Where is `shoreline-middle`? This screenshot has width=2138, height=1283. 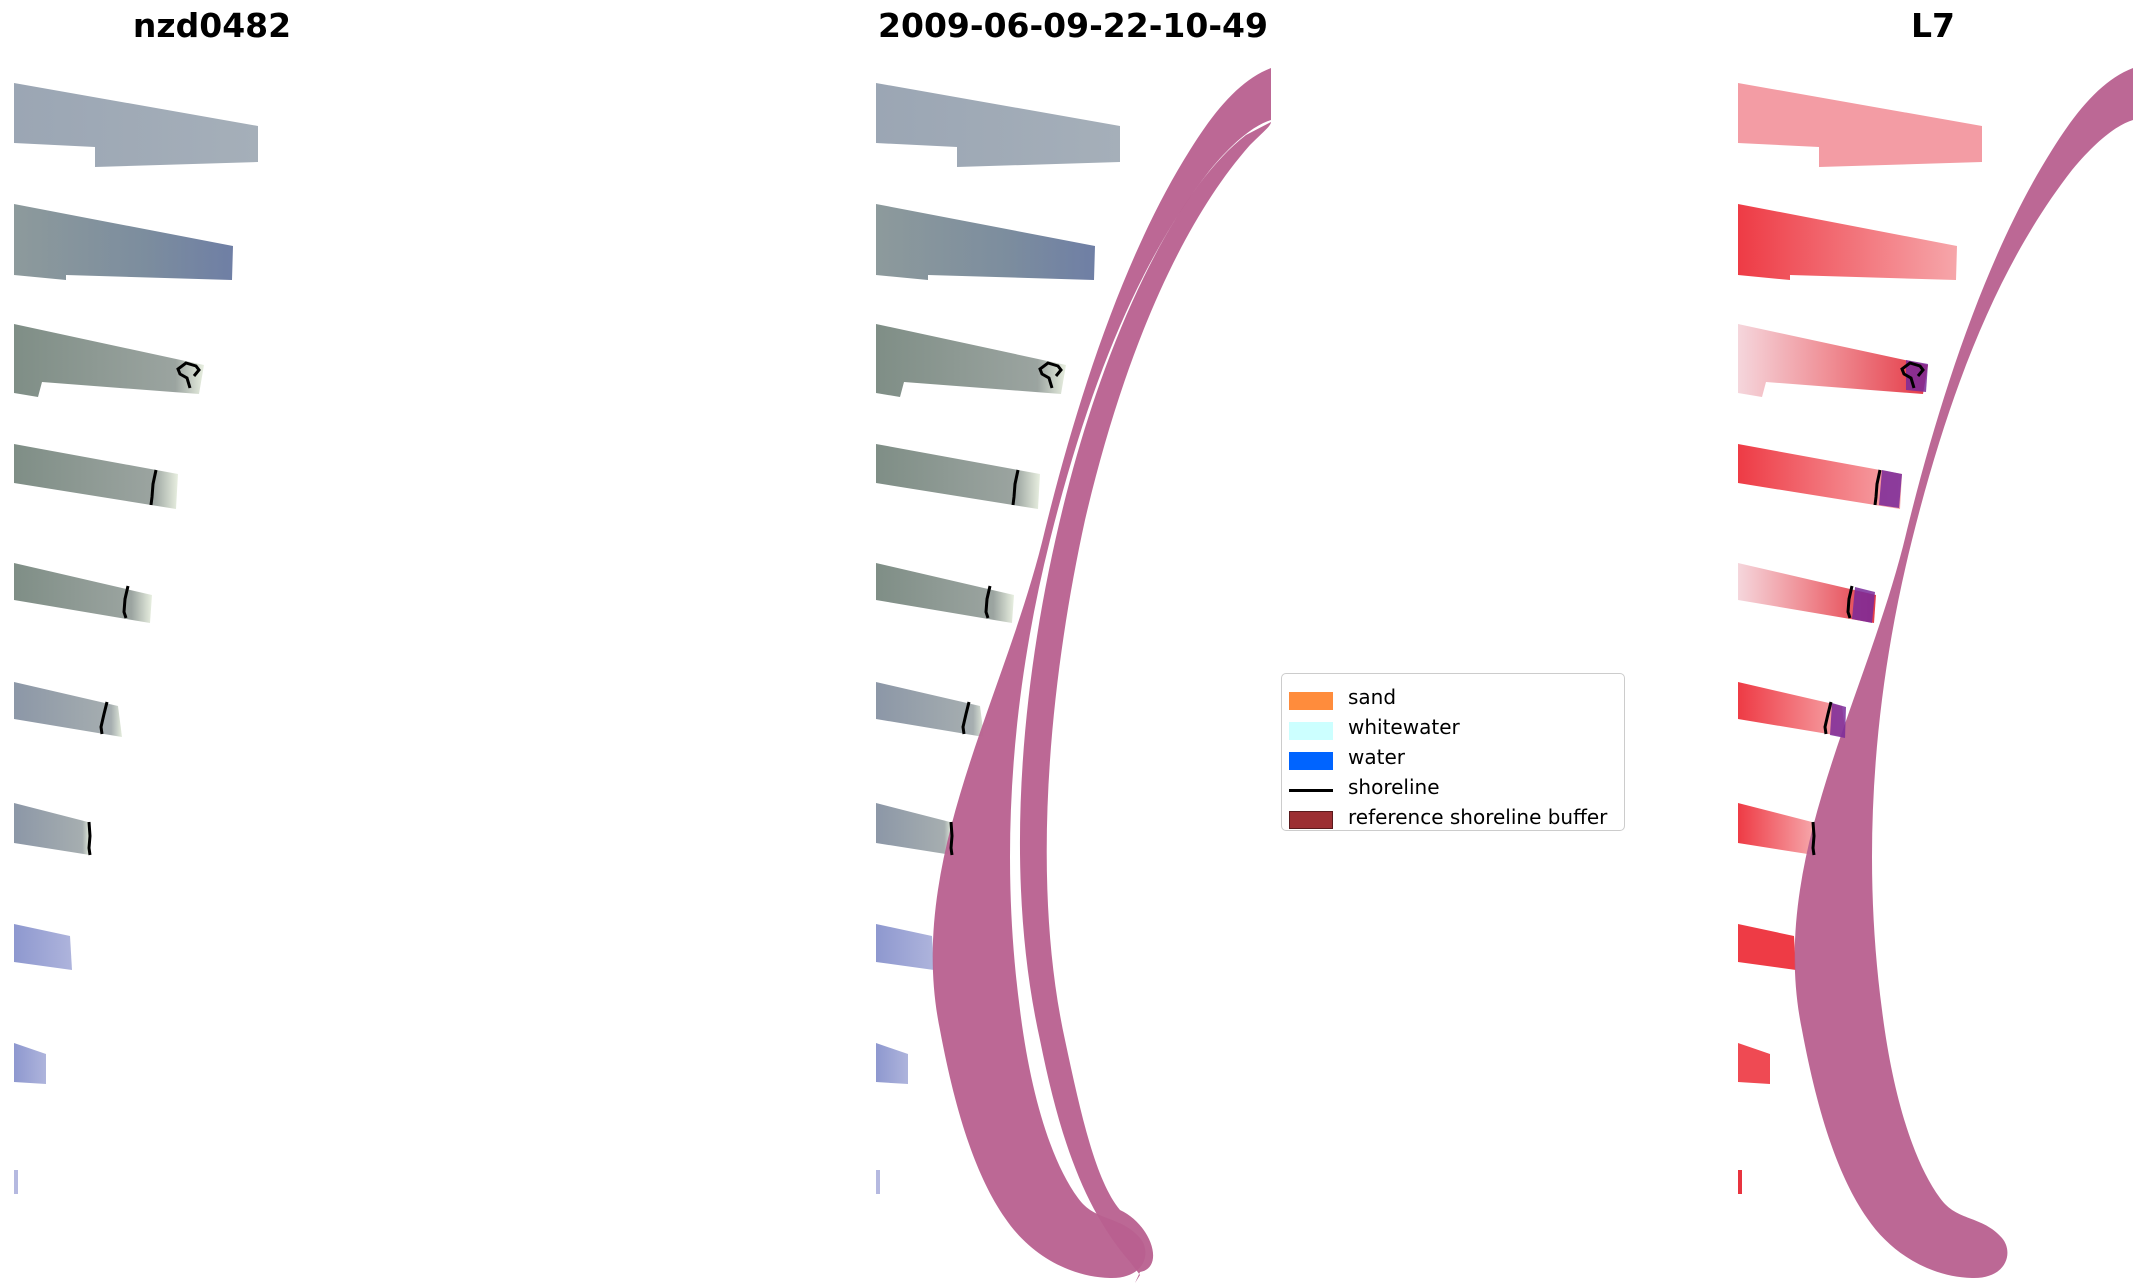 shoreline-middle is located at coordinates (1006, 608).